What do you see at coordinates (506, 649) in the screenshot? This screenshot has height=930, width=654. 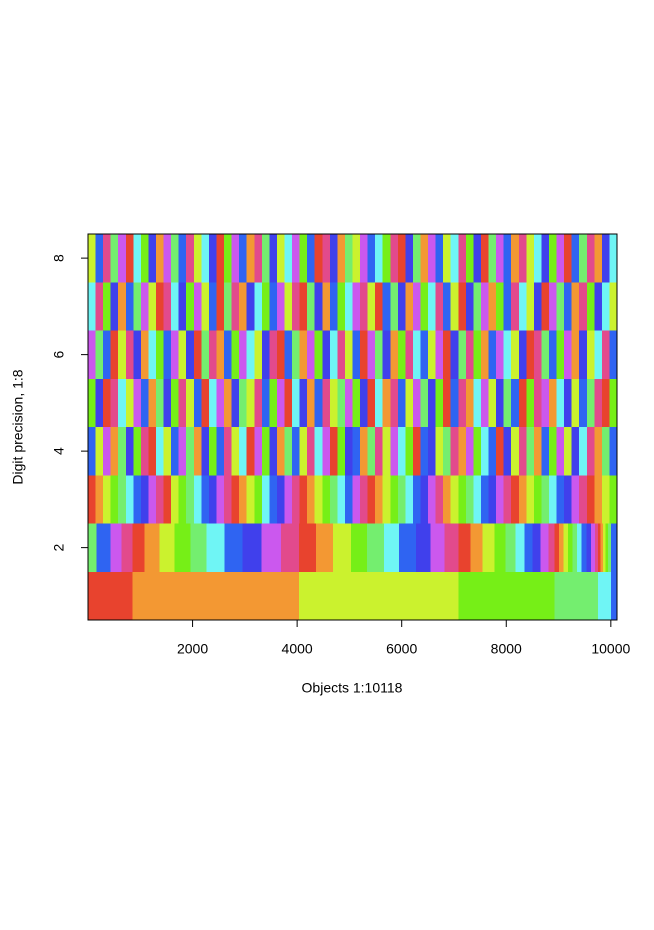 I see `x-tick-label: 8000` at bounding box center [506, 649].